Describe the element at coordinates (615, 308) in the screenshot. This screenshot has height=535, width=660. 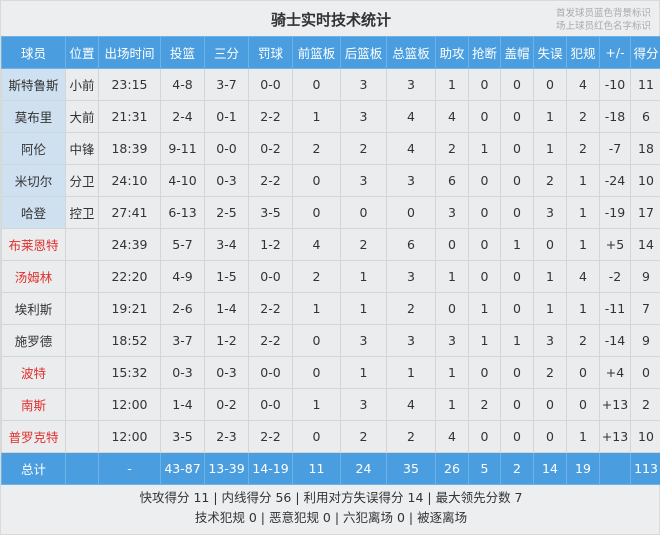
I see `stat-cell: -11` at that location.